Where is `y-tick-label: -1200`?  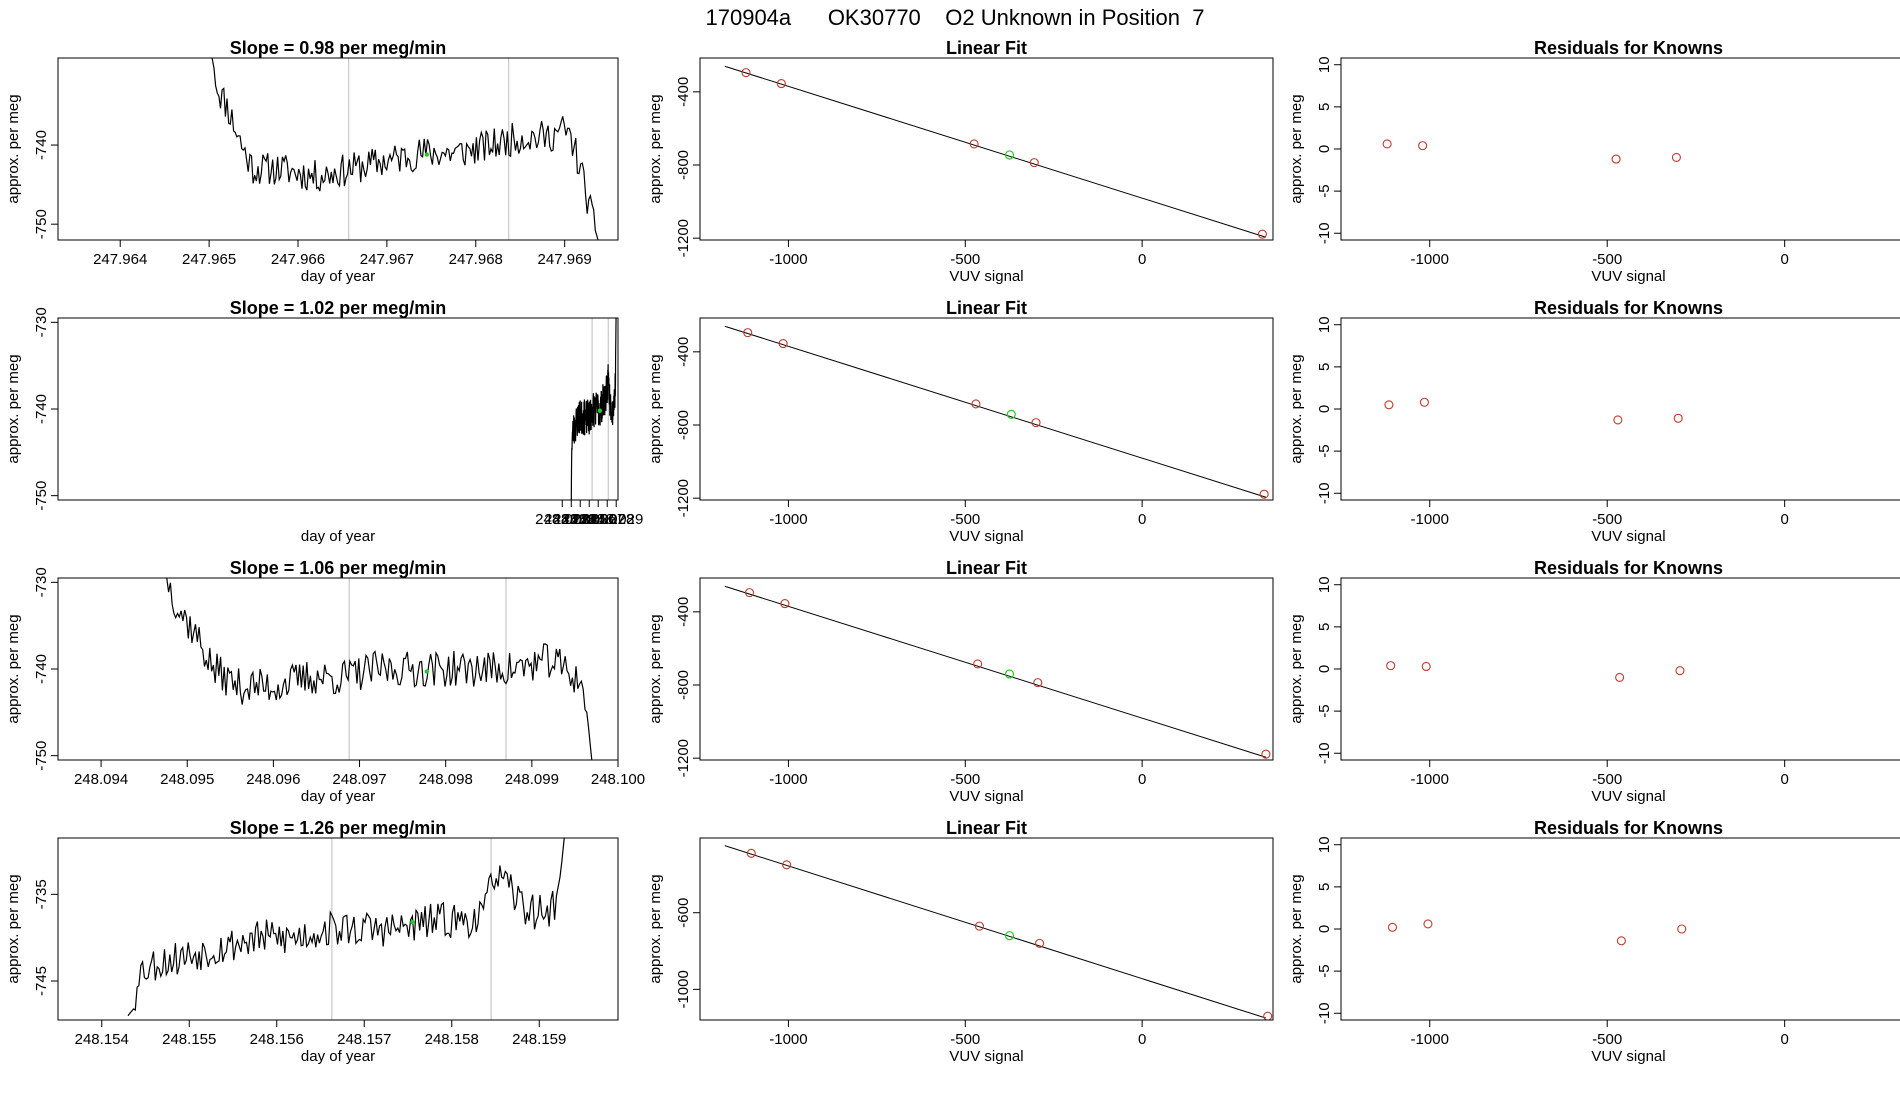
y-tick-label: -1200 is located at coordinates (683, 498).